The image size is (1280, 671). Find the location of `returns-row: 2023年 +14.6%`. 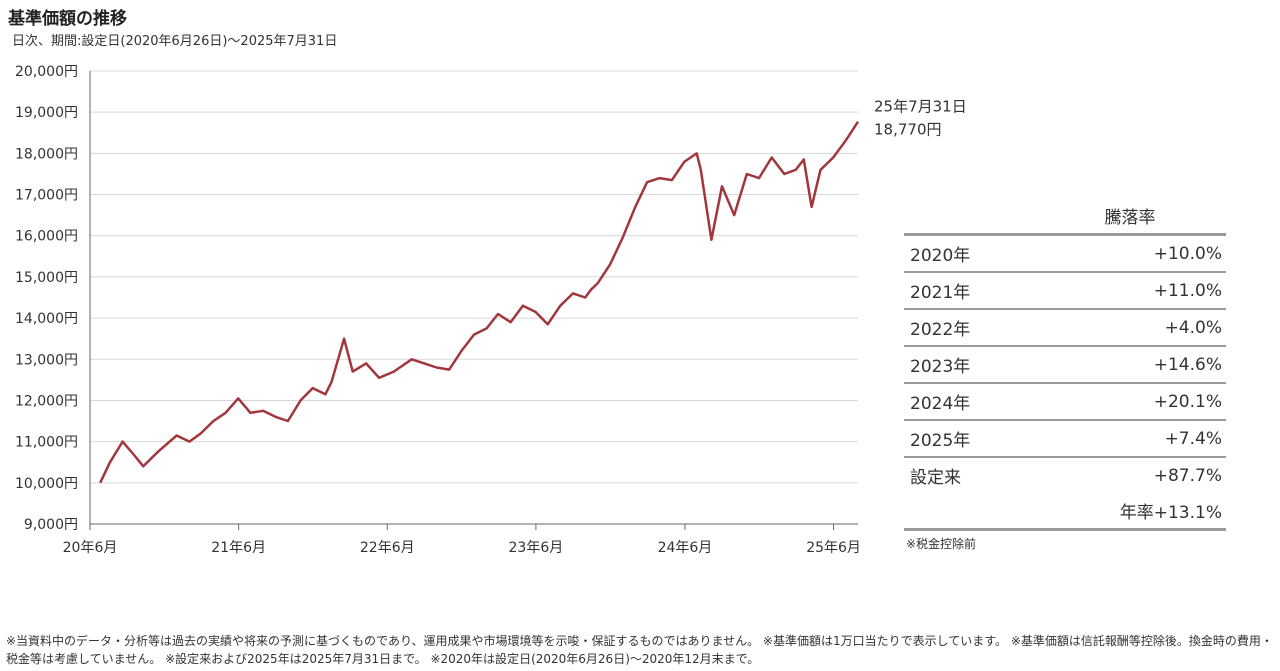

returns-row: 2023年 +14.6% is located at coordinates (1065, 363).